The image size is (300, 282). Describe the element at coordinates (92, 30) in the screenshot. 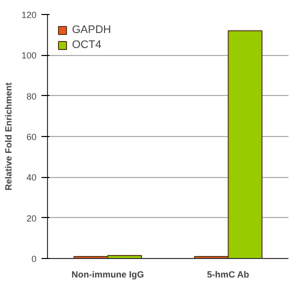

I see `legend-label: GAPDH` at that location.